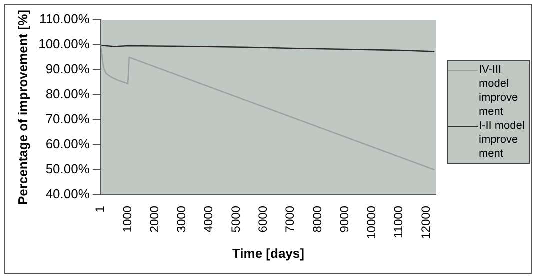 The width and height of the screenshot is (538, 280). I want to click on x-tick-label: 9000, so click(344, 219).